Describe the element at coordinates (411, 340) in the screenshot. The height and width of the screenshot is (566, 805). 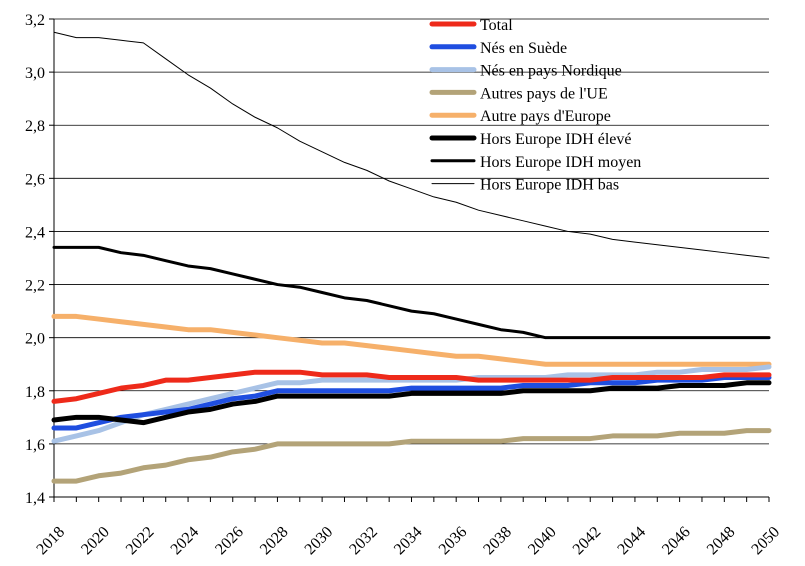
I see `series-line-autre-pays-d-europe` at that location.